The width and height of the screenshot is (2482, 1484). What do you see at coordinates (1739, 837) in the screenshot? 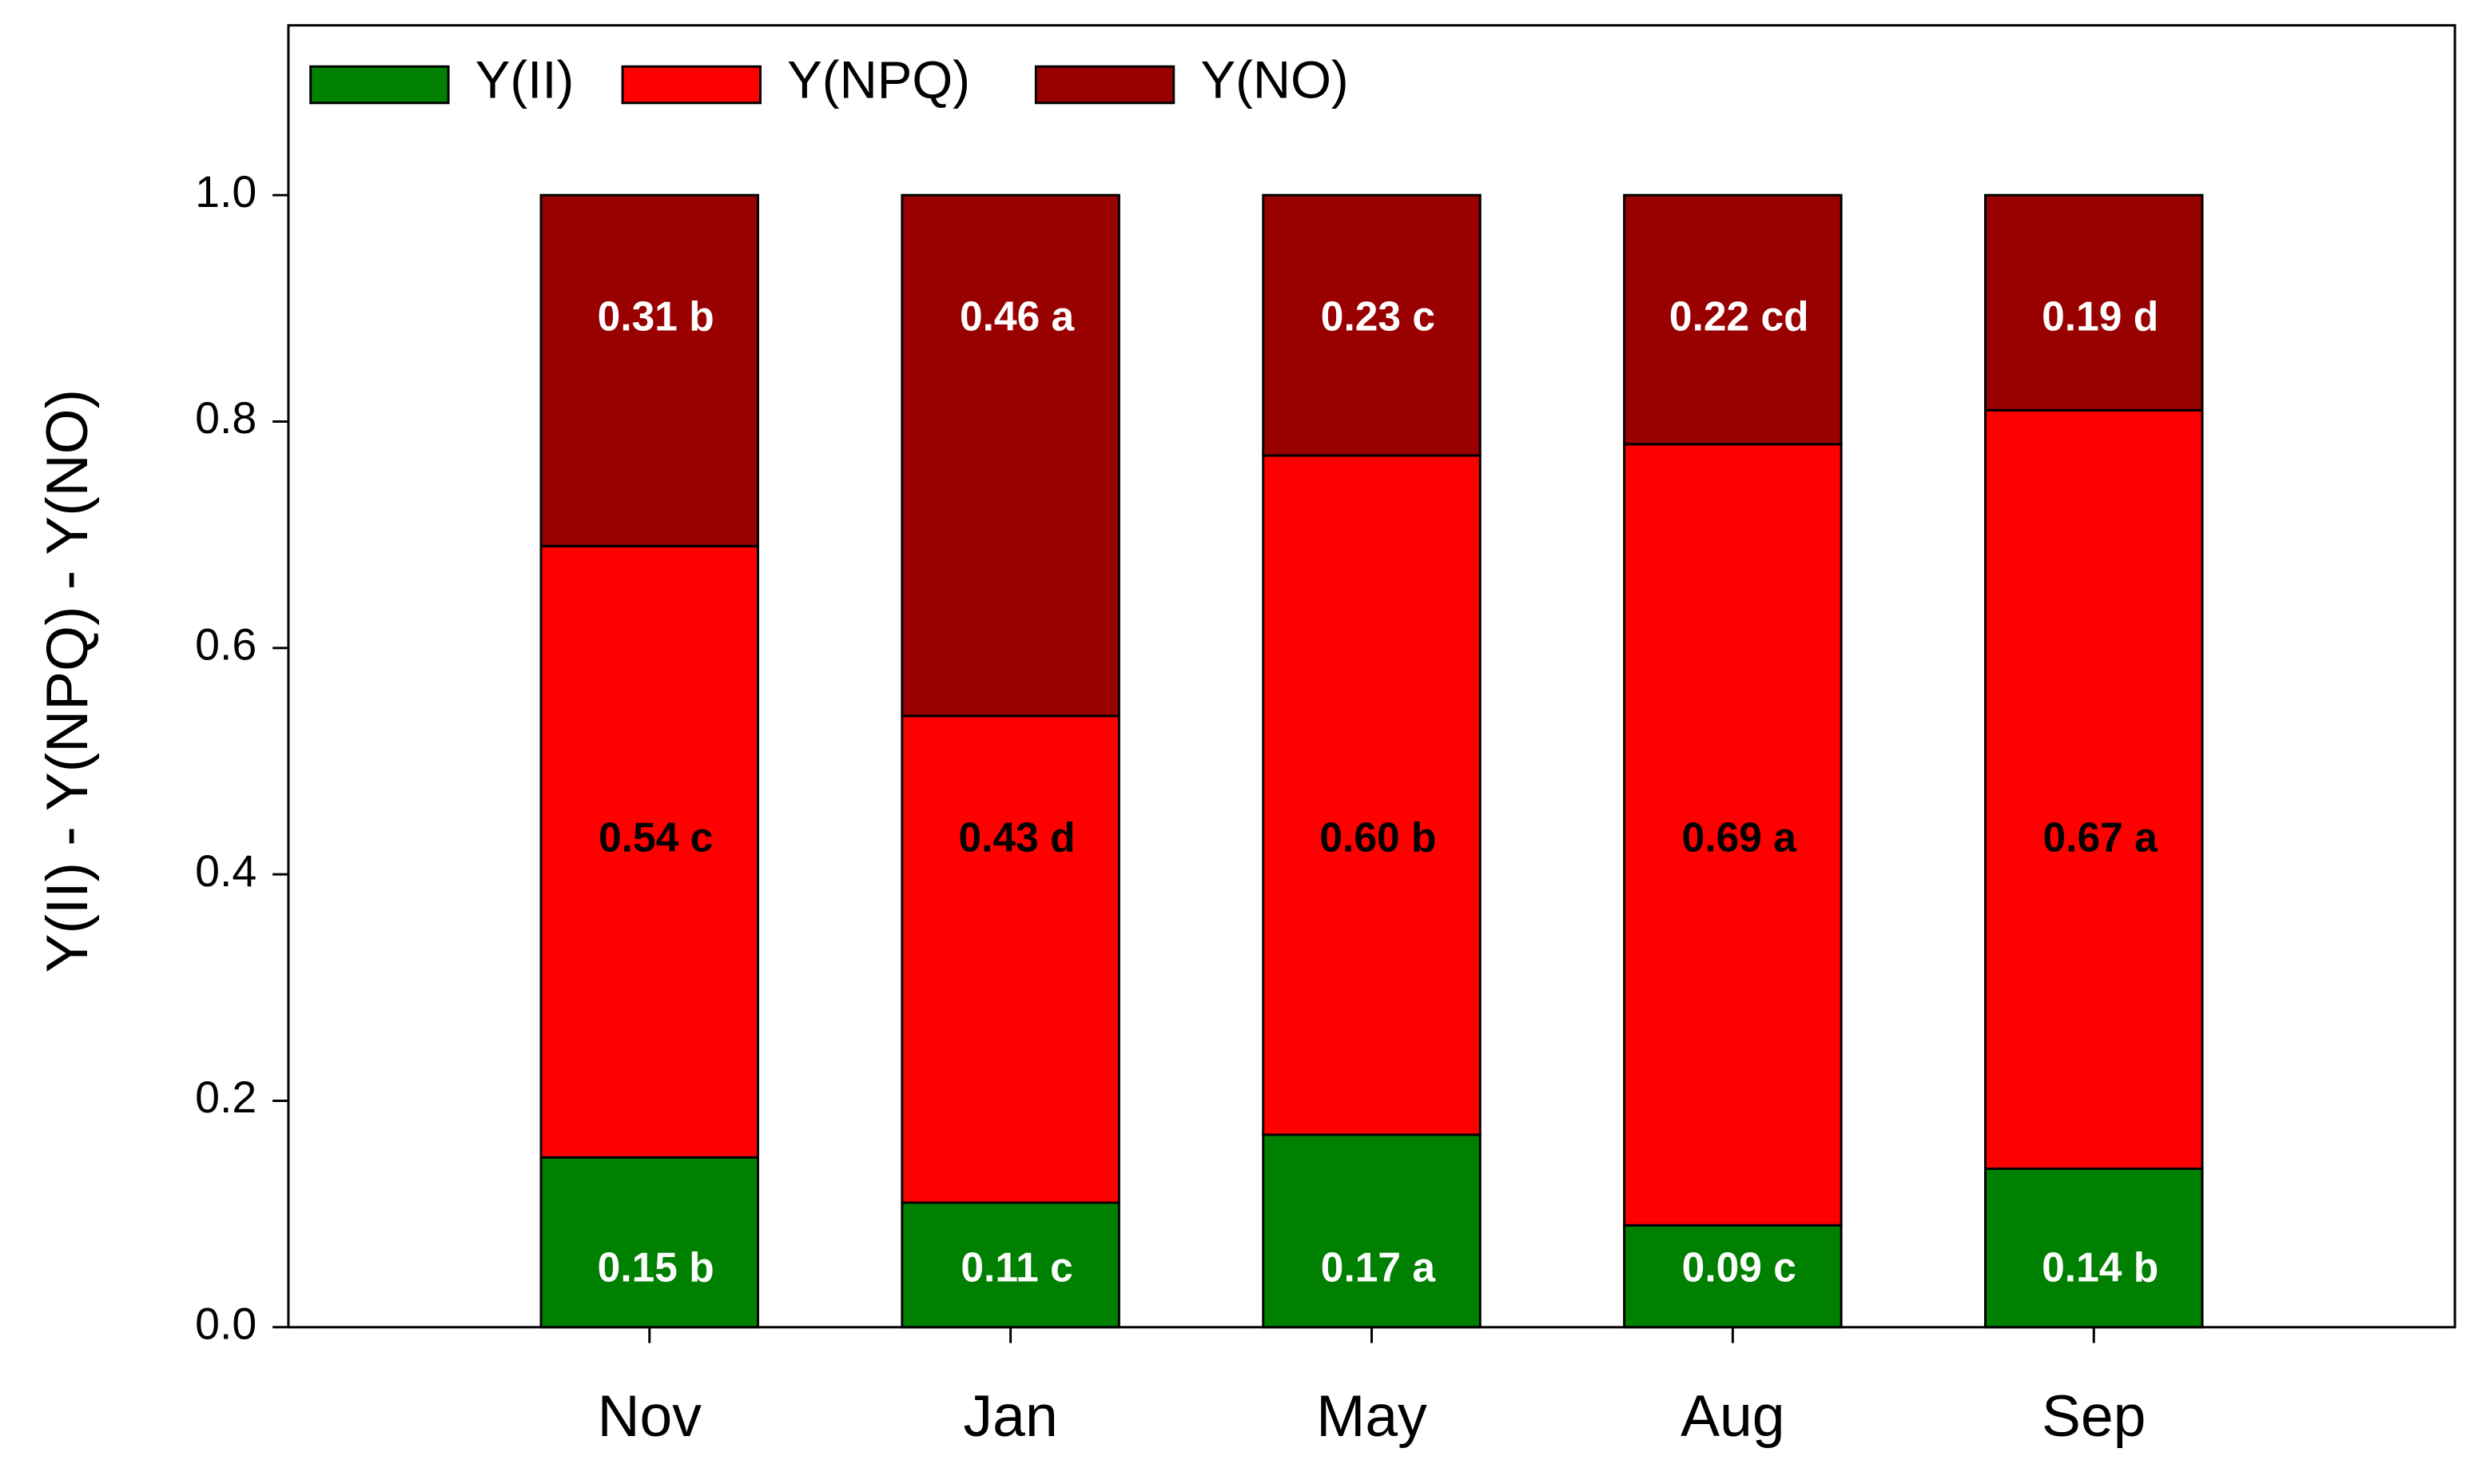
I see `data-label: 0.69 a` at bounding box center [1739, 837].